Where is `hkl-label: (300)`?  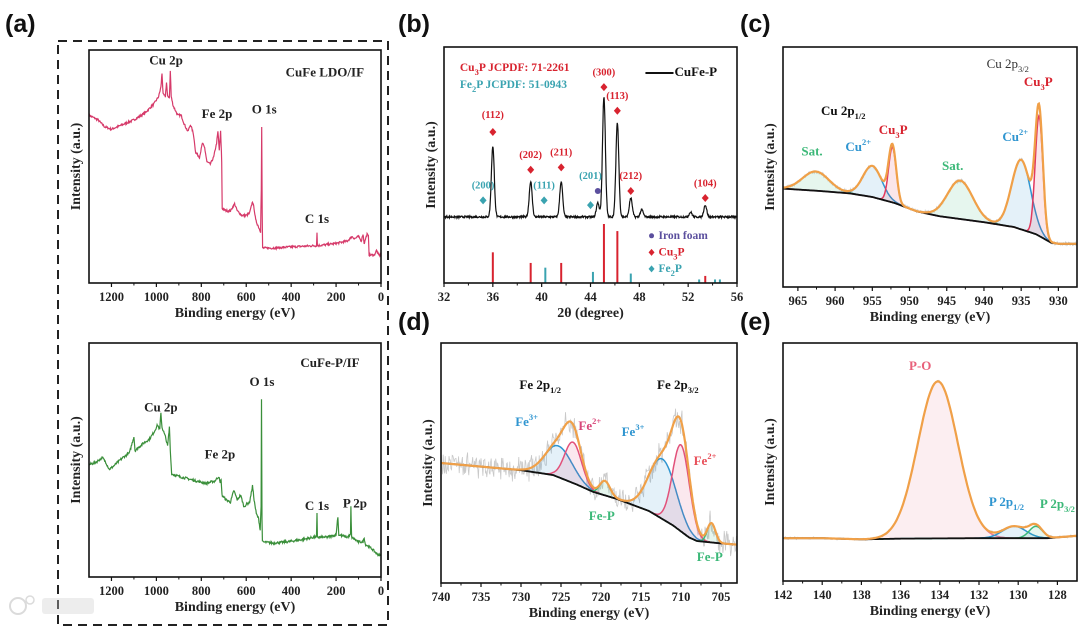 hkl-label: (300) is located at coordinates (604, 72).